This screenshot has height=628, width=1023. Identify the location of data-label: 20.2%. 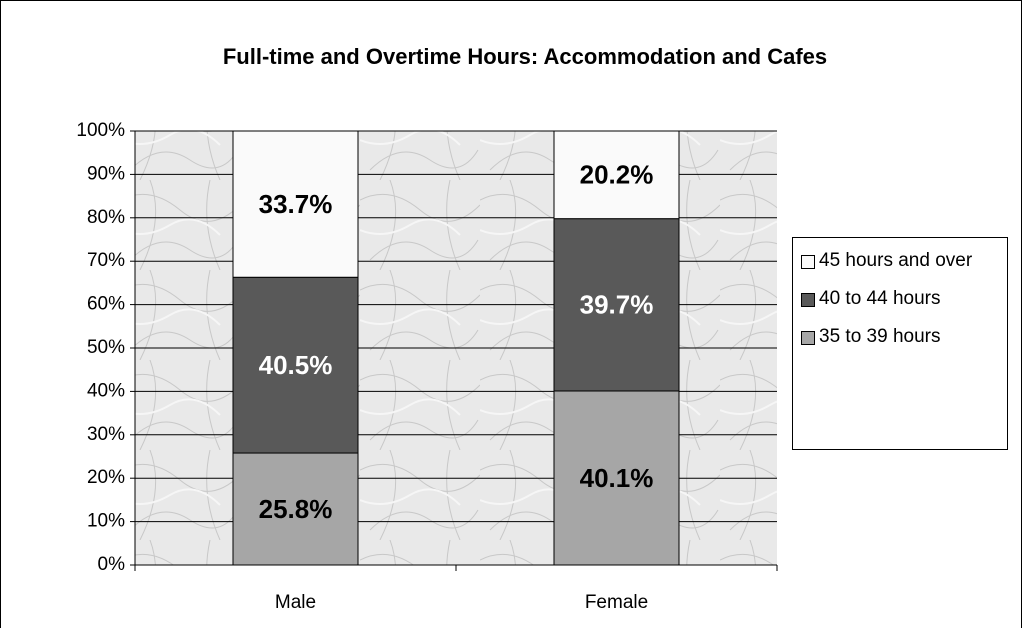
(617, 175).